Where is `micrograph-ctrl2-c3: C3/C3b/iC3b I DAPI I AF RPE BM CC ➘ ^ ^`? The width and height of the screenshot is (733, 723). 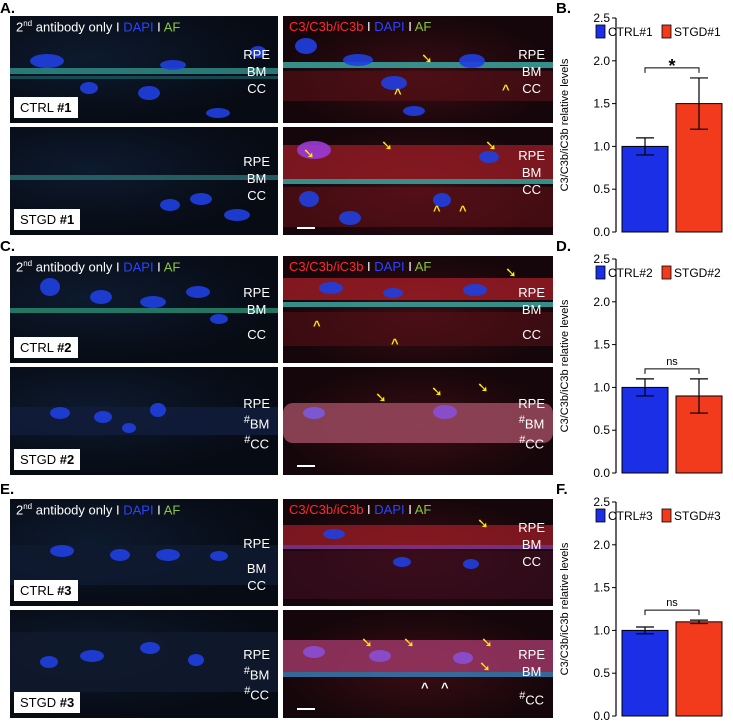 micrograph-ctrl2-c3: C3/C3b/iC3b I DAPI I AF RPE BM CC ➘ ^ ^ is located at coordinates (418, 309).